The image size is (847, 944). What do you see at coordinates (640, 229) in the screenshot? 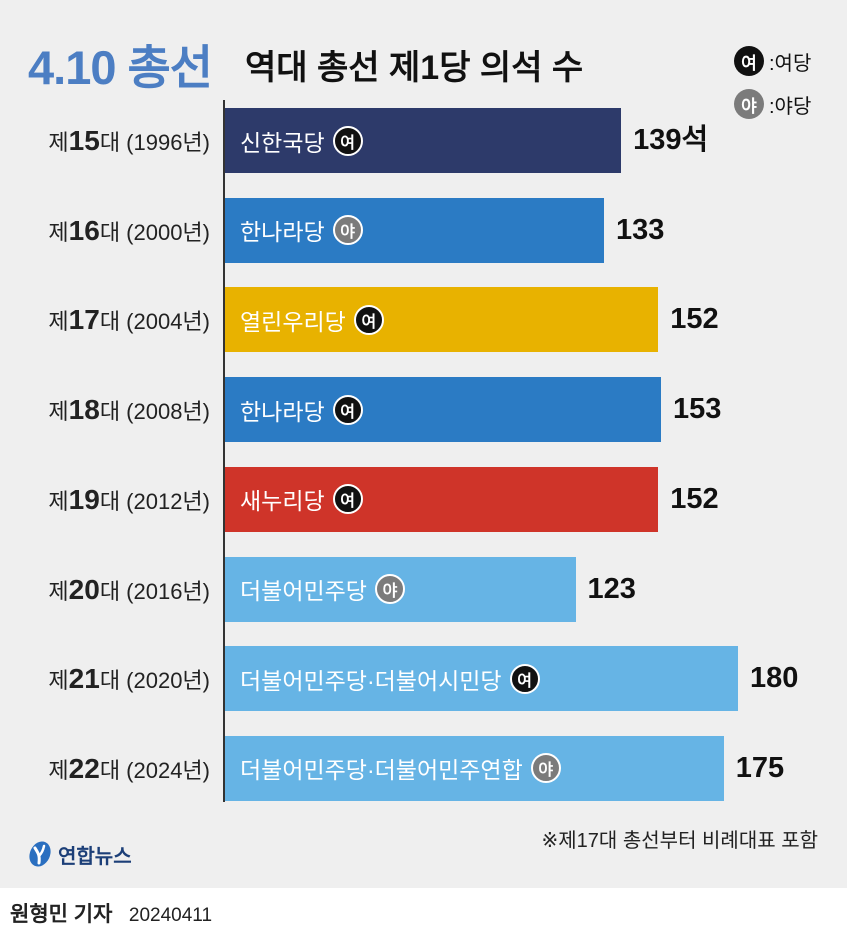
I see `value-label: 133` at bounding box center [640, 229].